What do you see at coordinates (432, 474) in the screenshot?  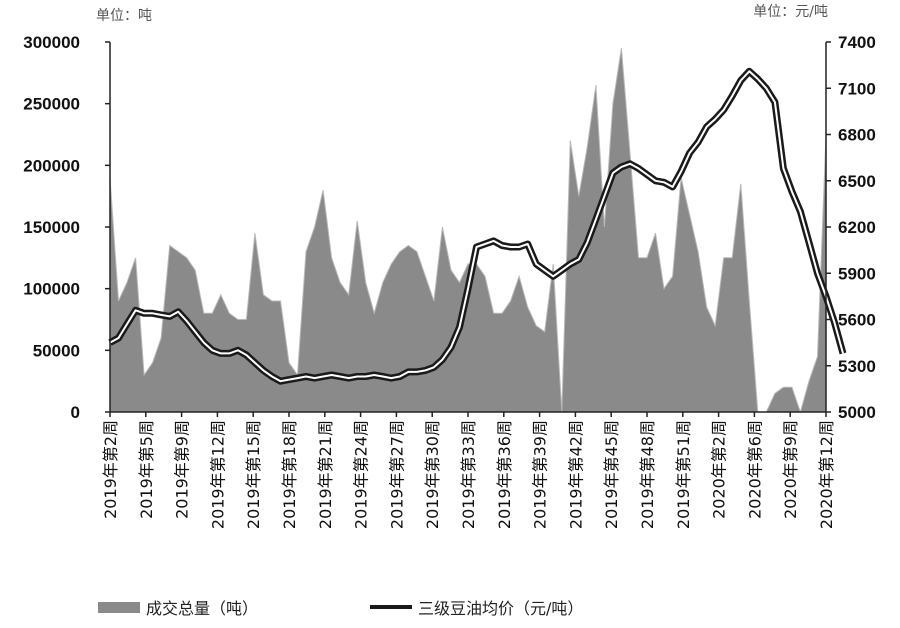 I see `x-tick-label: 2019年第30周` at bounding box center [432, 474].